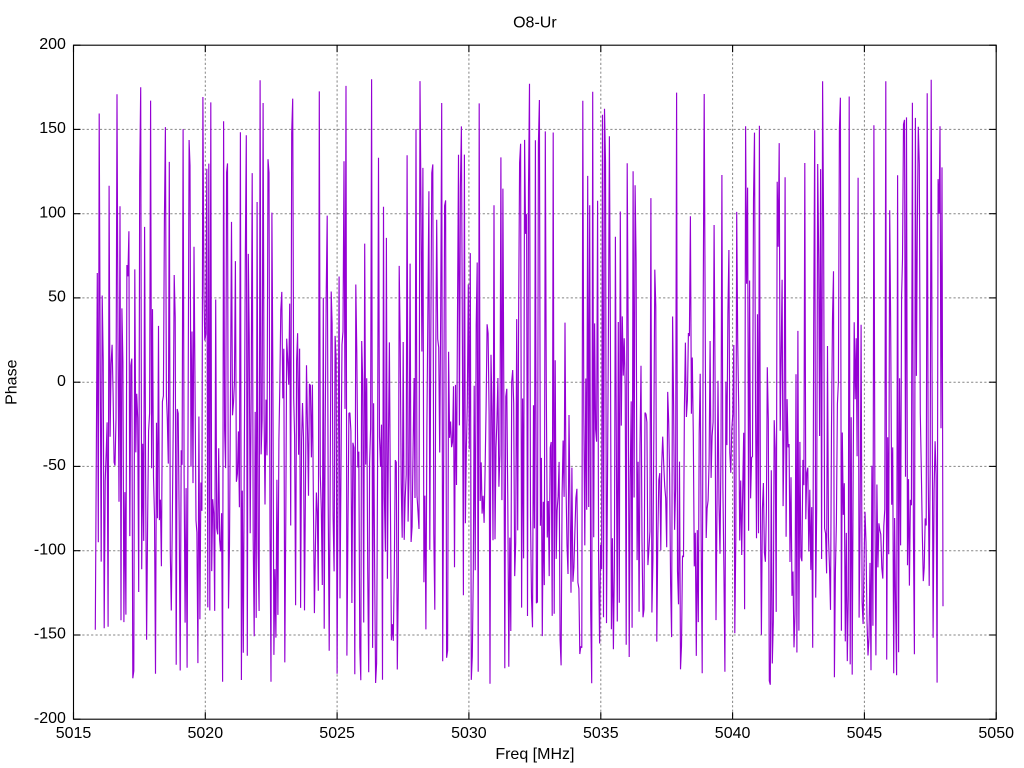 This screenshot has width=1024, height=768. Describe the element at coordinates (534, 754) in the screenshot. I see `svg-text: Freq [MHz]` at that location.